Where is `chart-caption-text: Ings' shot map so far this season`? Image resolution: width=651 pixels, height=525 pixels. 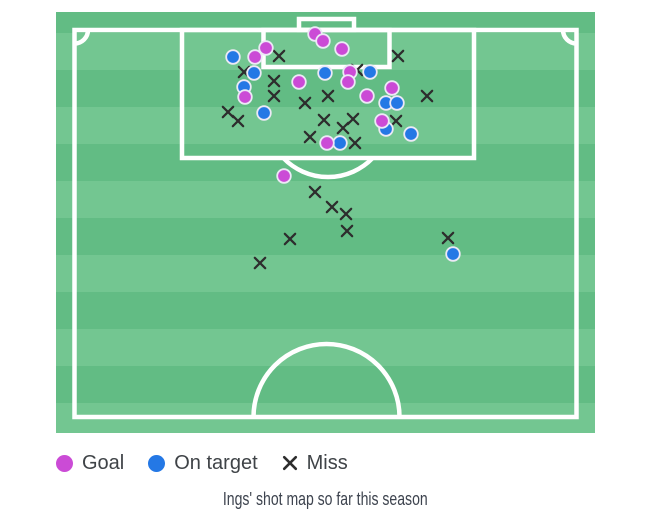
chart-caption-text: Ings' shot map so far this season is located at coordinates (325, 499).